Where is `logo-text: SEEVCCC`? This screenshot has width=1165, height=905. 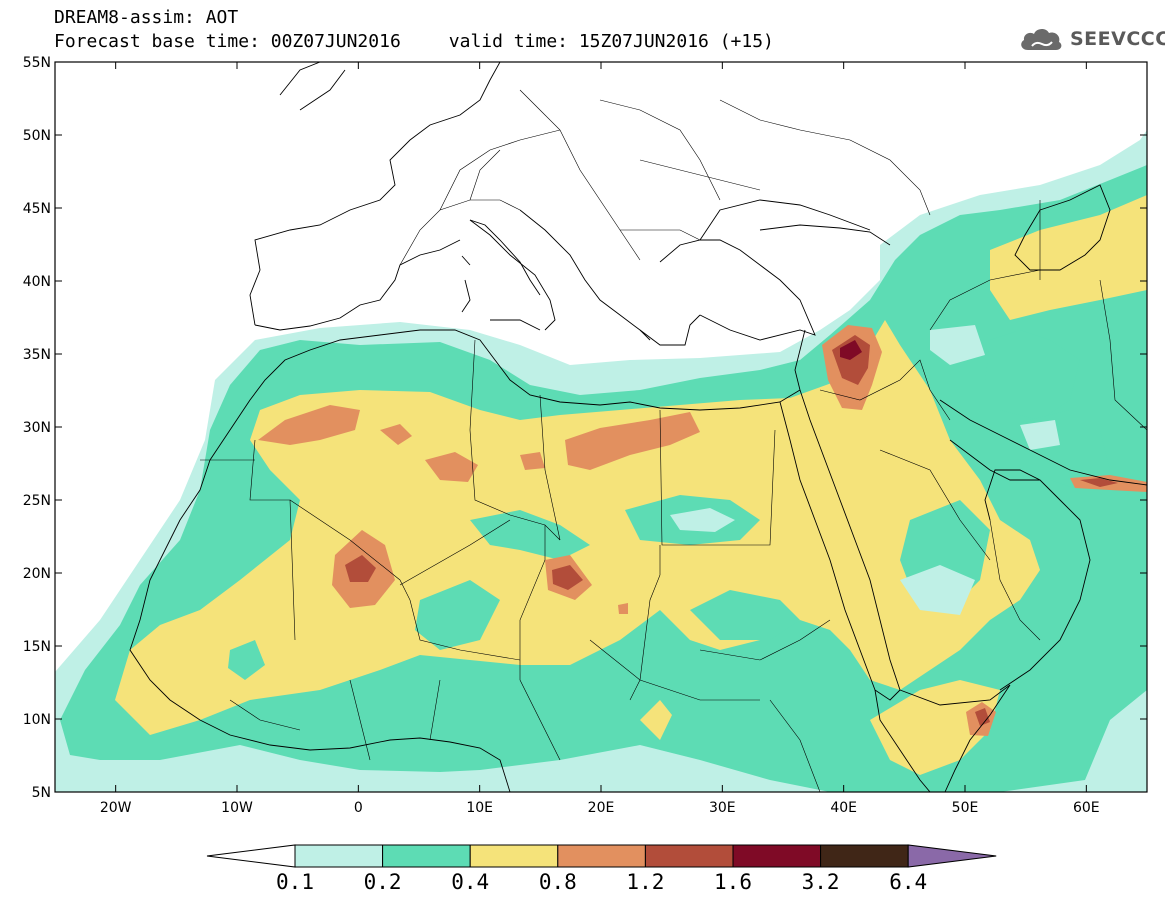
logo-text: SEEVCCC is located at coordinates (1117, 39).